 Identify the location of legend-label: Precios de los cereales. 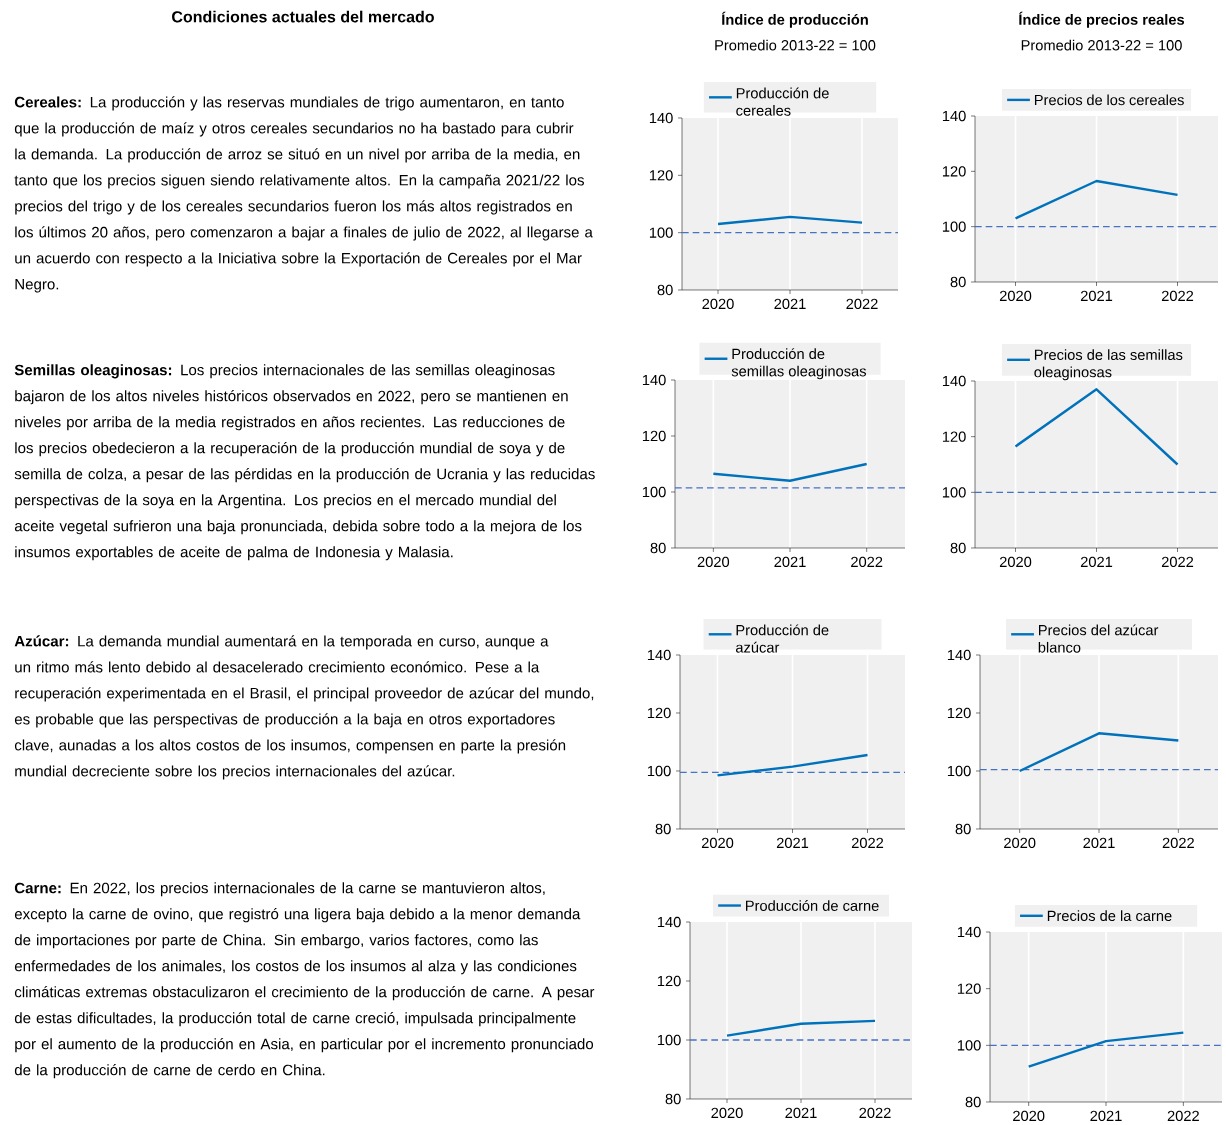
(1109, 100).